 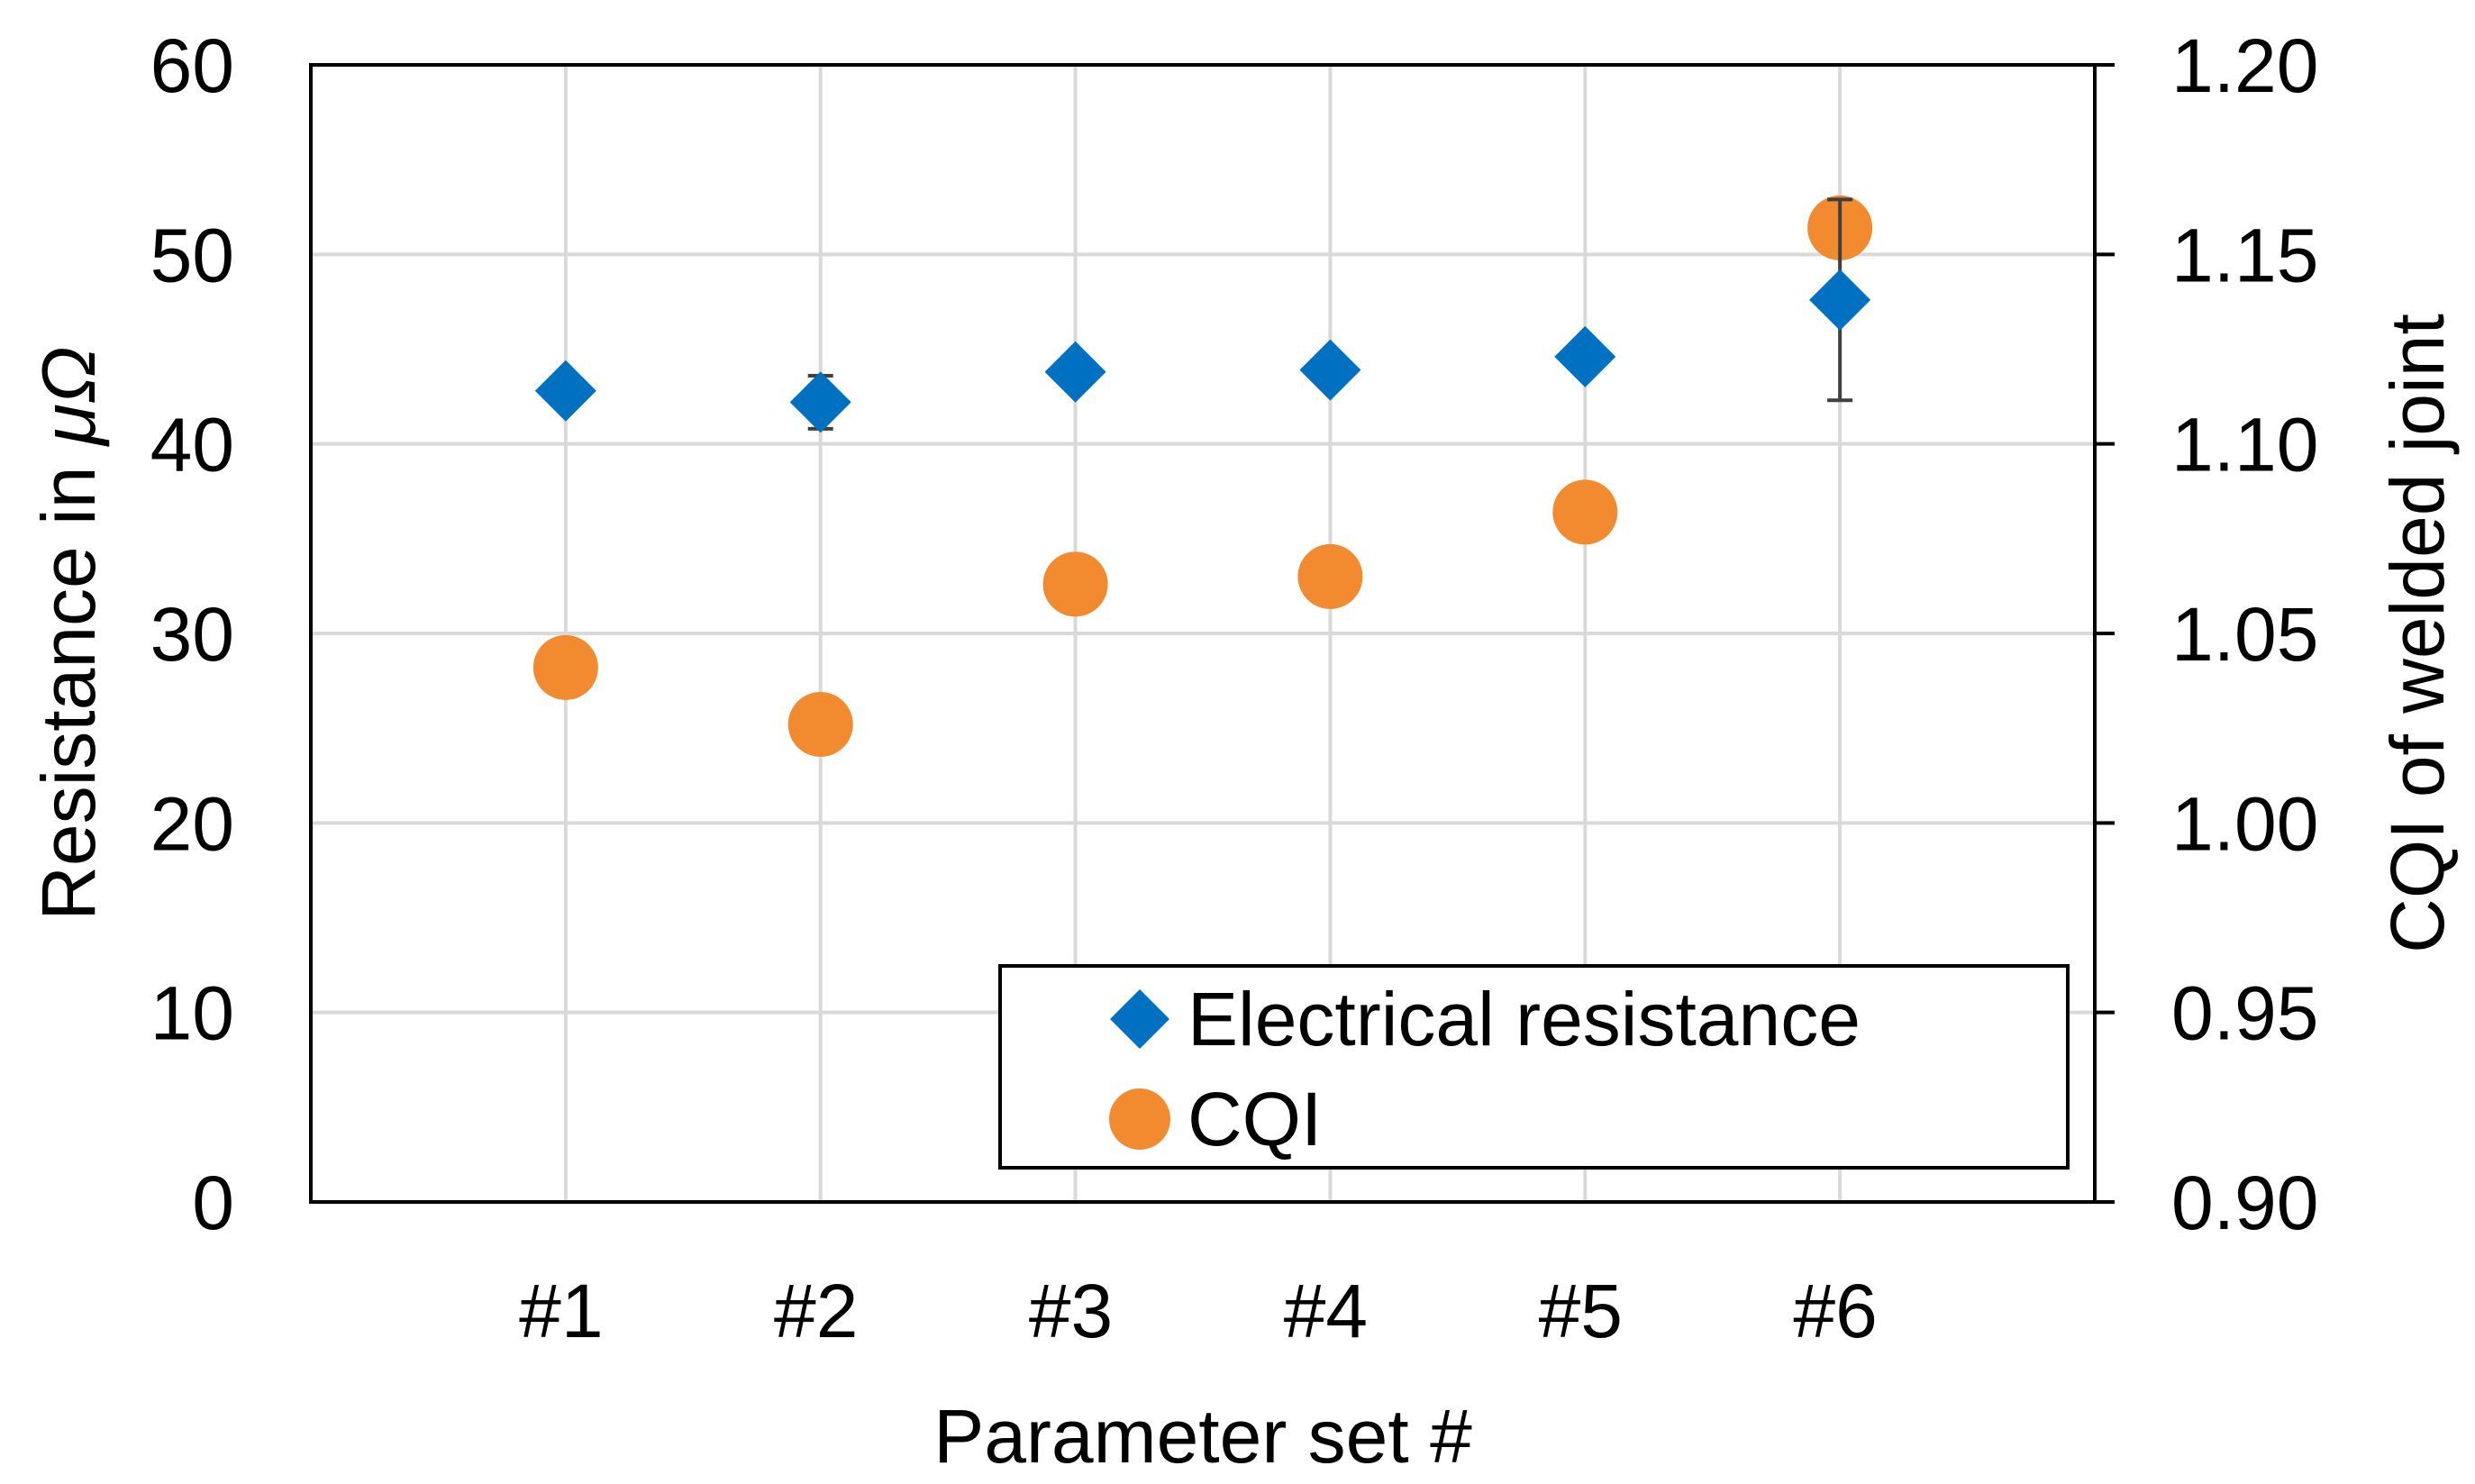 What do you see at coordinates (1254, 1119) in the screenshot?
I see `legend-label-cqi: CQI` at bounding box center [1254, 1119].